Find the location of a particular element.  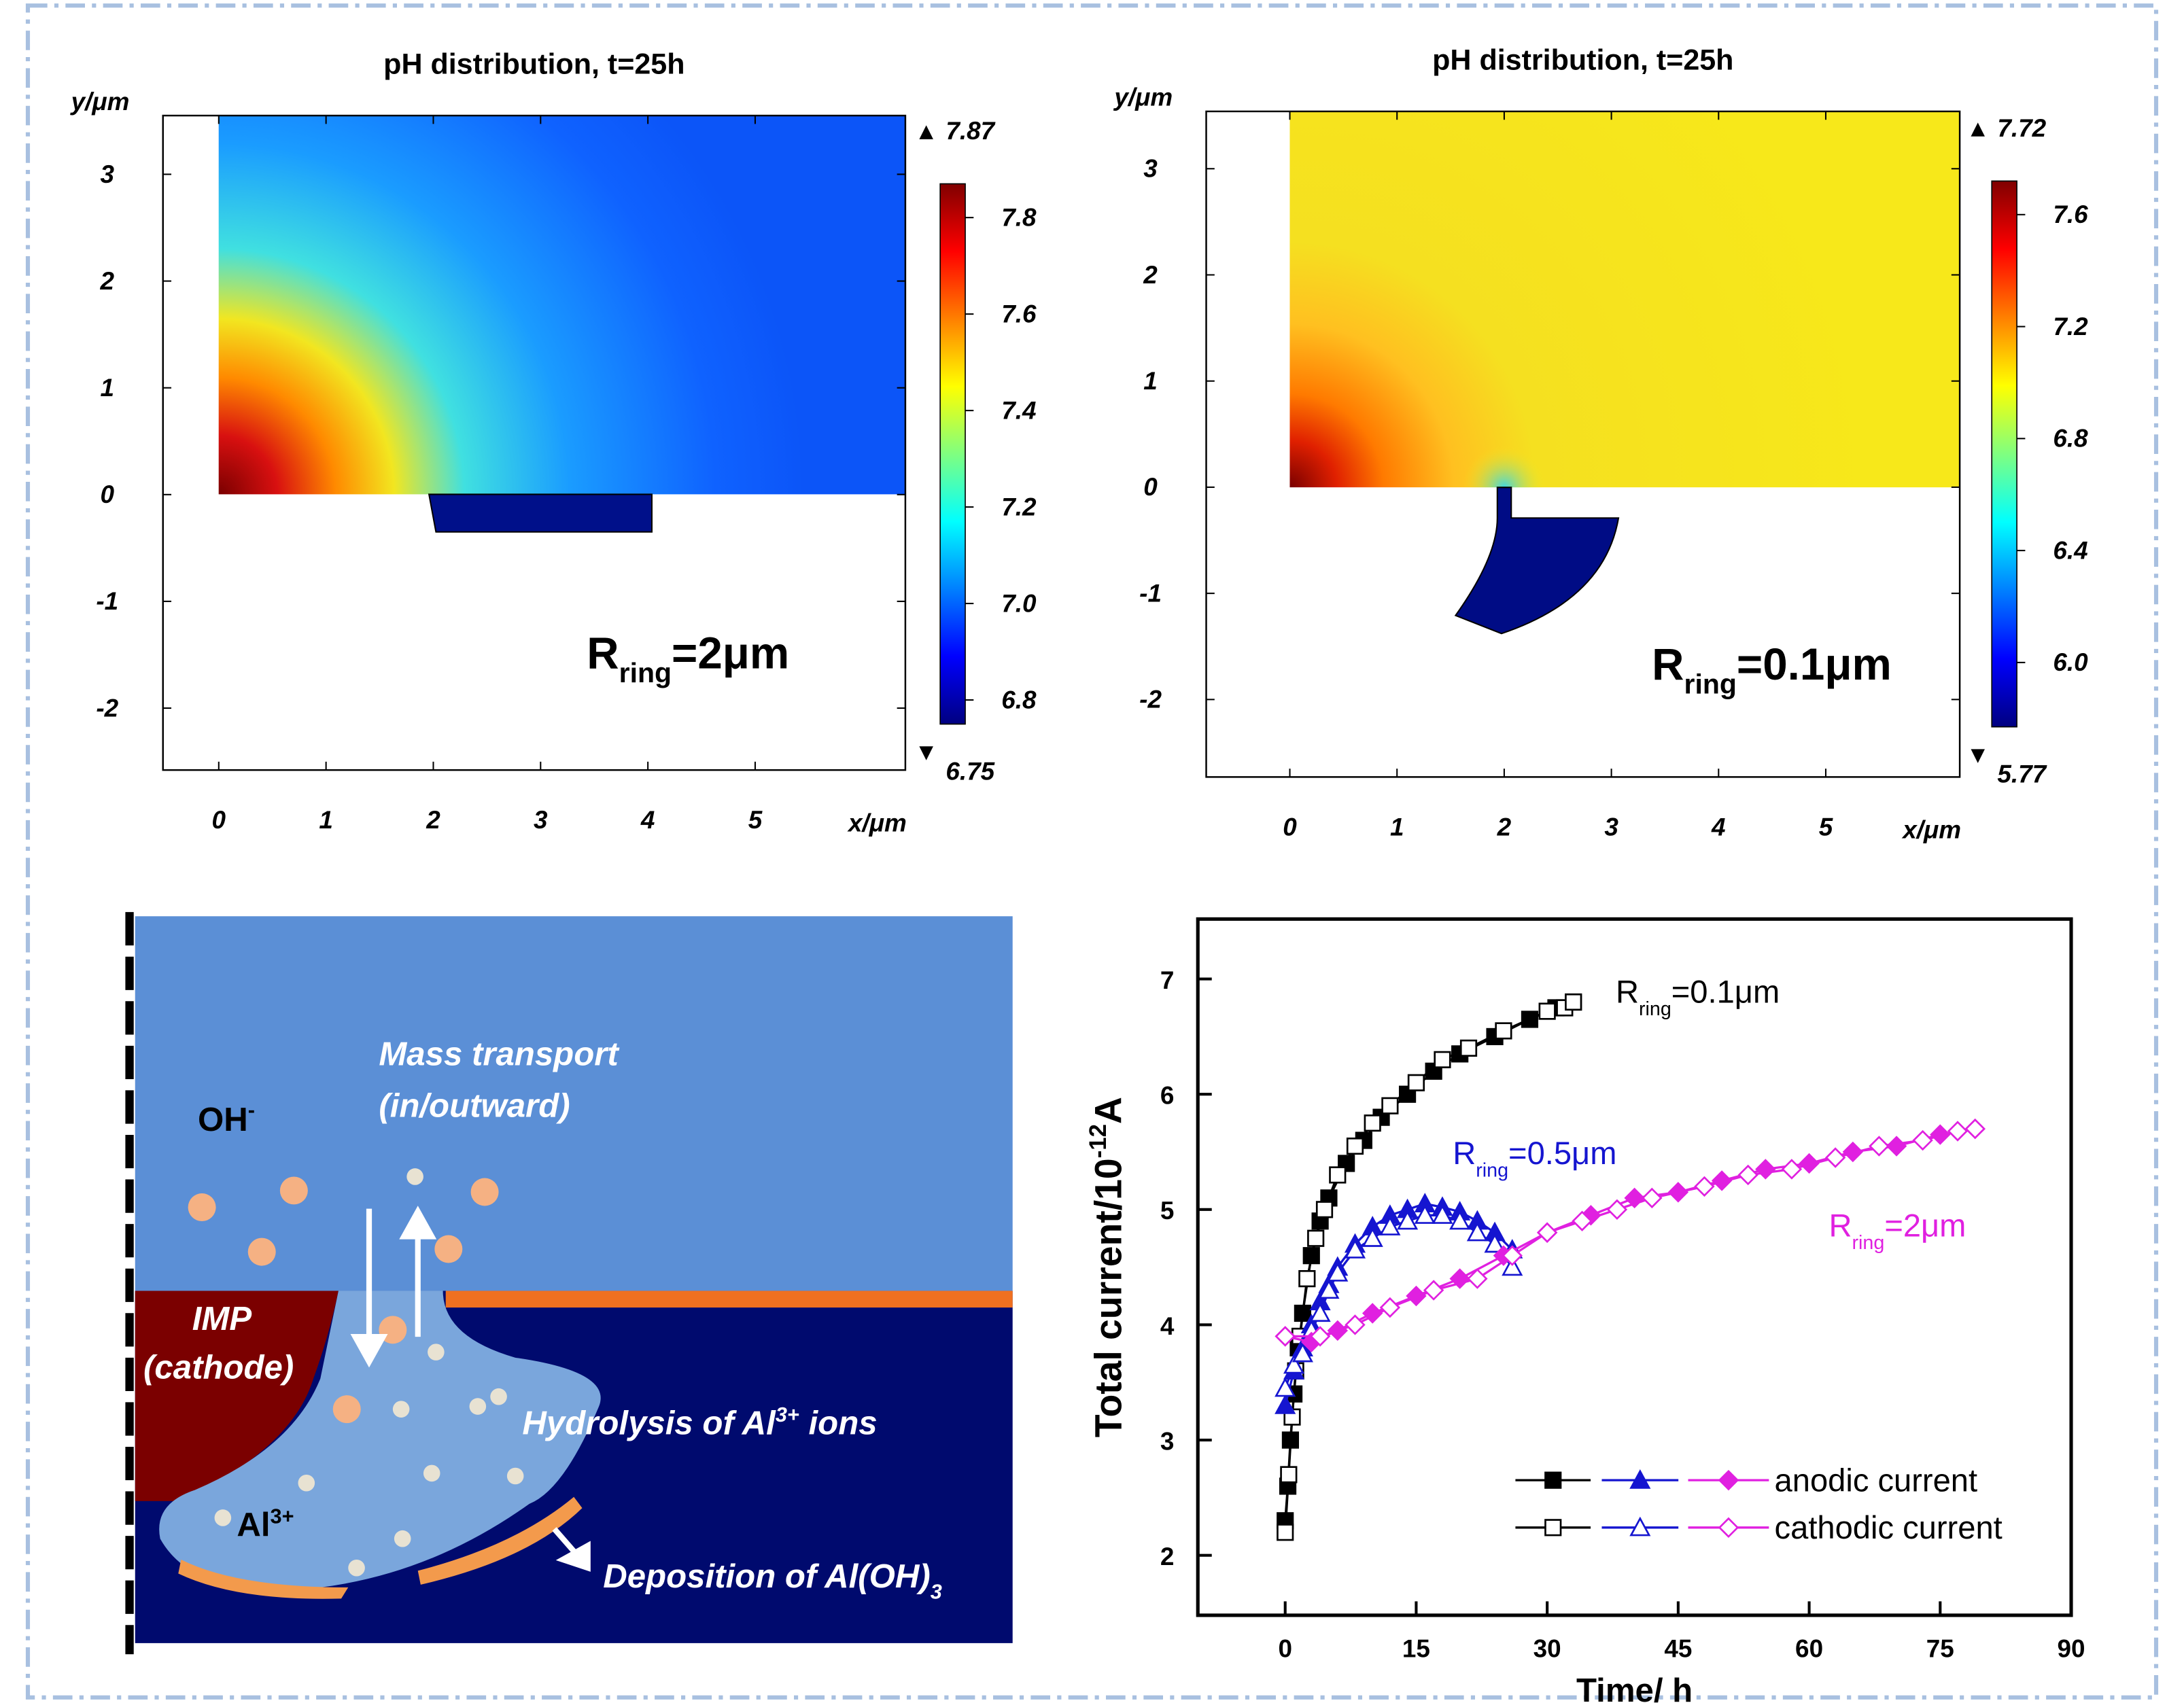

chart-title: pH distribution, t=25h is located at coordinates (1583, 60).